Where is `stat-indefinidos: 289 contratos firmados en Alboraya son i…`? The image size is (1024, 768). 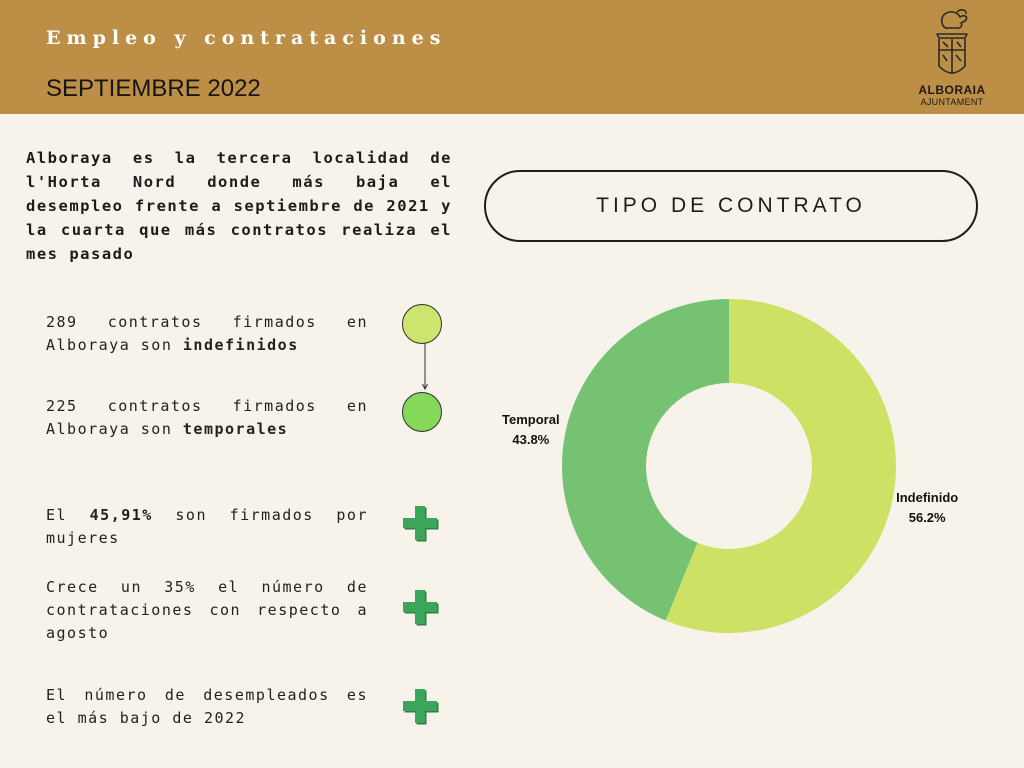 stat-indefinidos: 289 contratos firmados en Alboraya son i… is located at coordinates (207, 334).